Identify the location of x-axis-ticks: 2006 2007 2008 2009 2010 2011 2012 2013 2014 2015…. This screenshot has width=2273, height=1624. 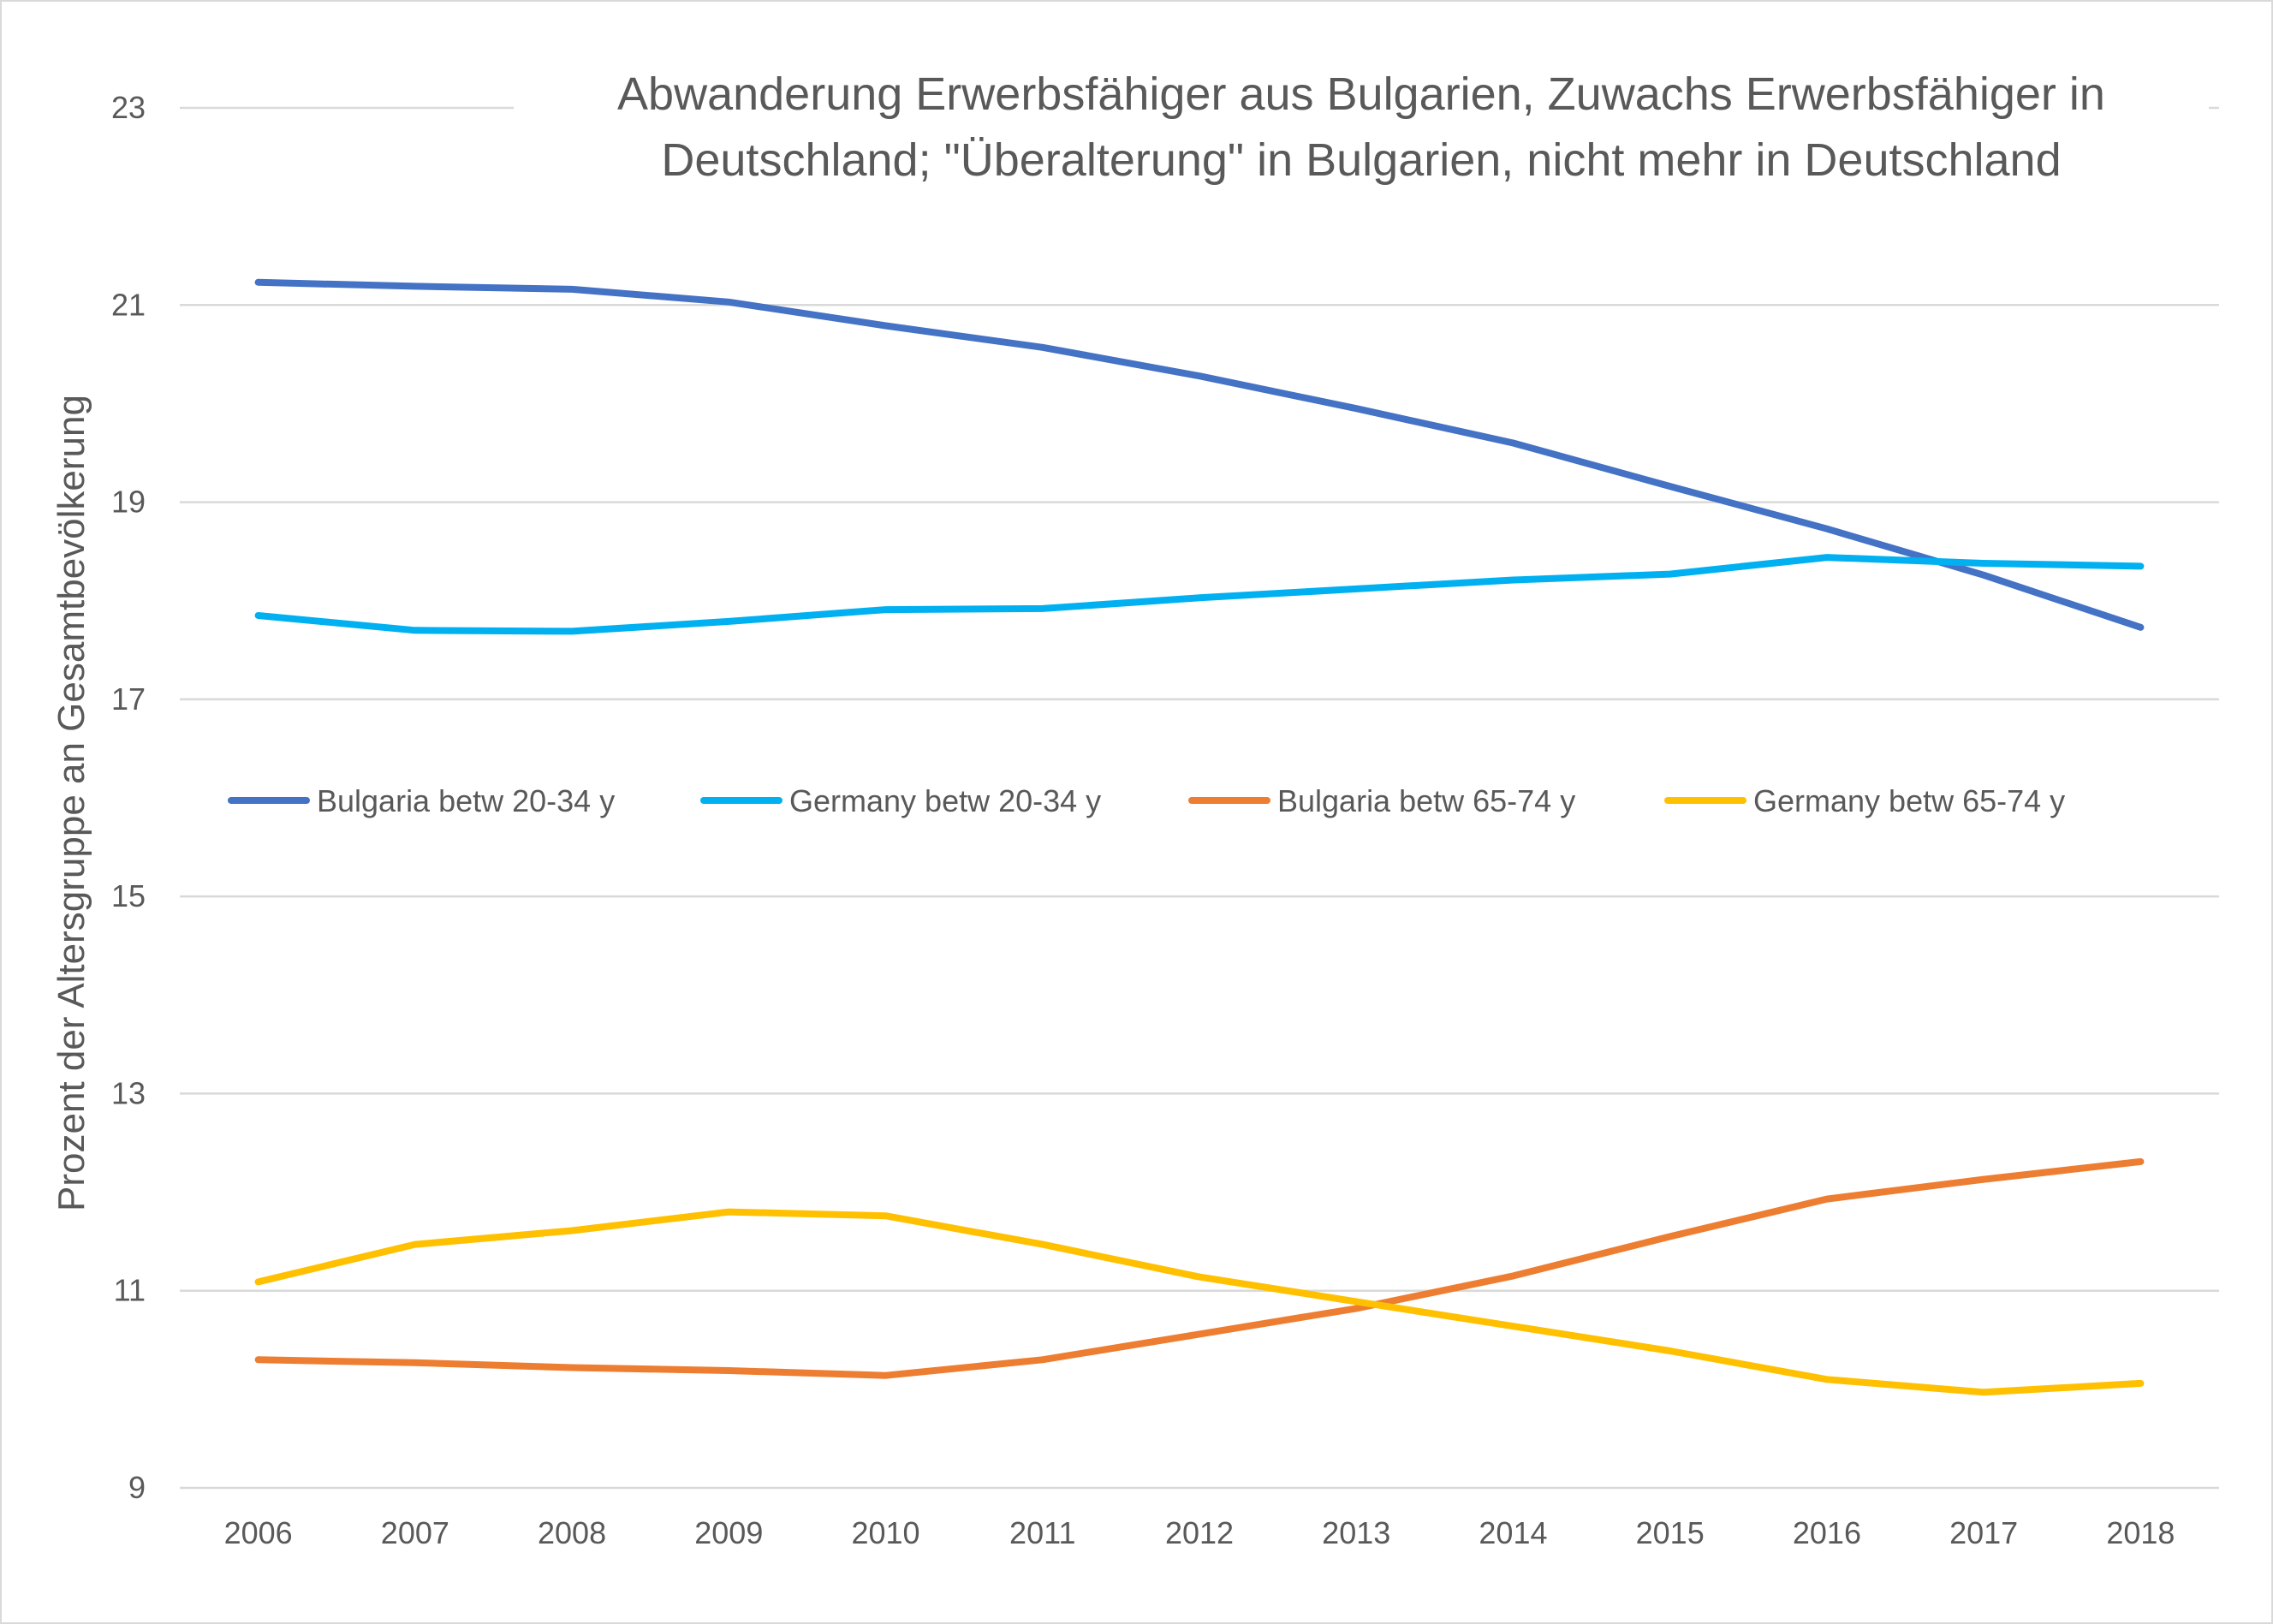
(1199, 1532).